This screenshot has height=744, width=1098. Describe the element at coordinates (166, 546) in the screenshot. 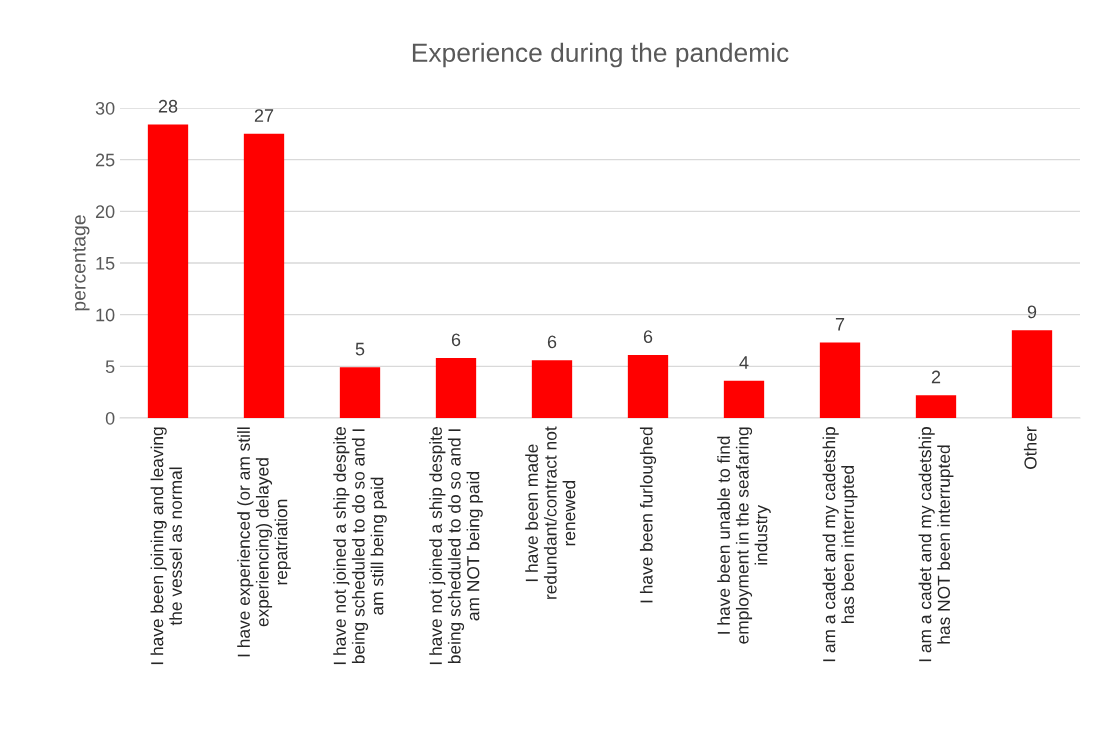

I see `x-tick-label: I have been joining and leaving the vessel as normal` at that location.